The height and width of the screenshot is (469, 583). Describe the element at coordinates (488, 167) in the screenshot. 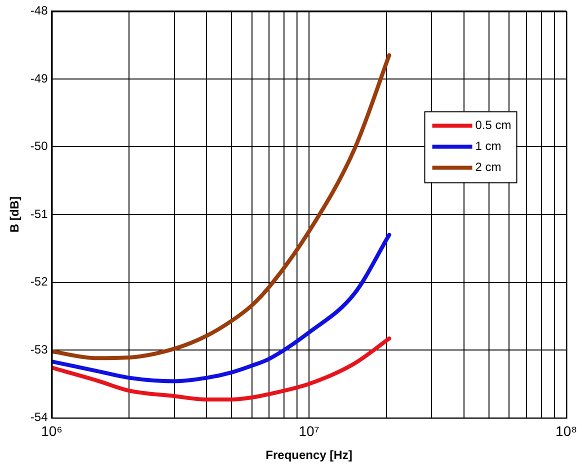

I see `legend-label: 2 cm` at that location.